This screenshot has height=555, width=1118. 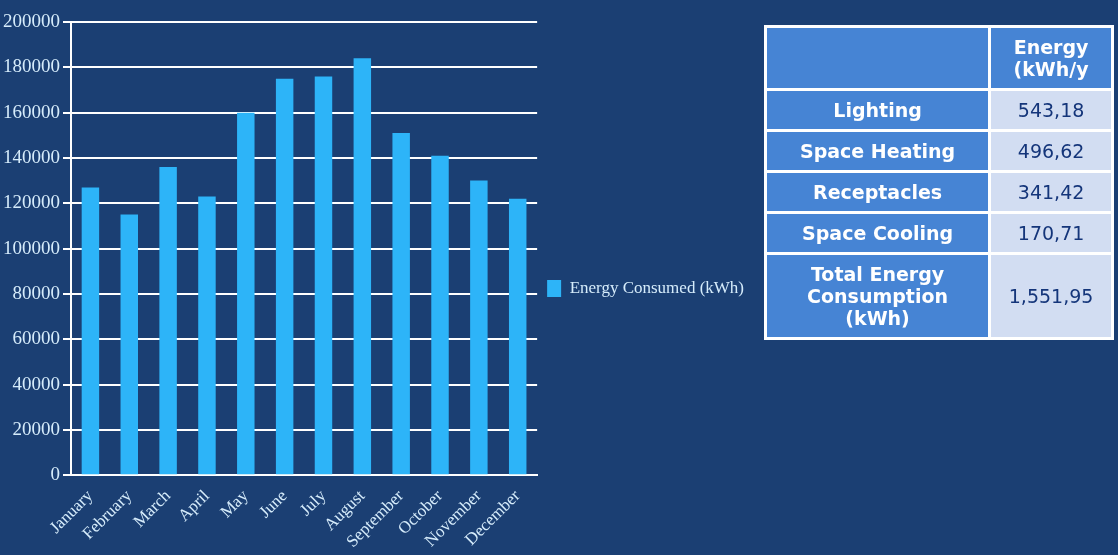 What do you see at coordinates (36, 428) in the screenshot?
I see `y-tick-label: 20000` at bounding box center [36, 428].